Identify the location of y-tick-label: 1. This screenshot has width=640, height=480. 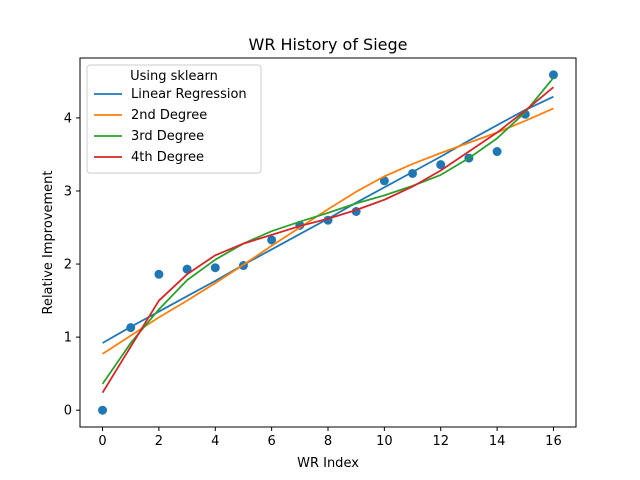
(68, 338).